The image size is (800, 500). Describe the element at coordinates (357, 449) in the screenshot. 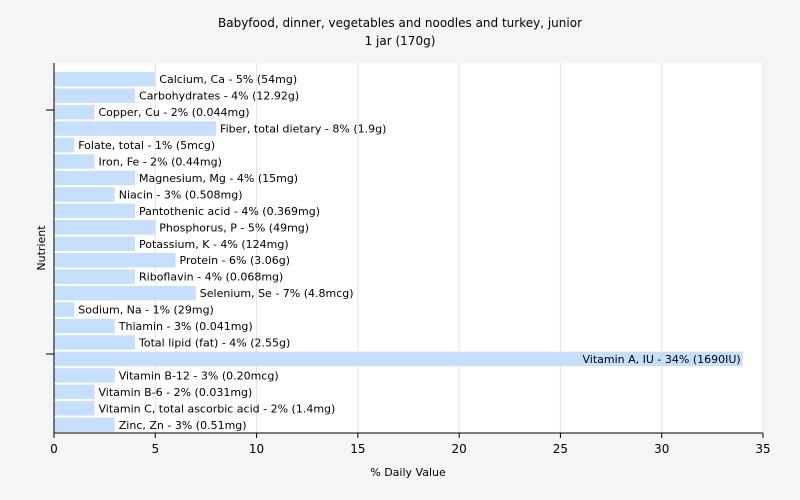

I see `x-tick-label: 15` at that location.